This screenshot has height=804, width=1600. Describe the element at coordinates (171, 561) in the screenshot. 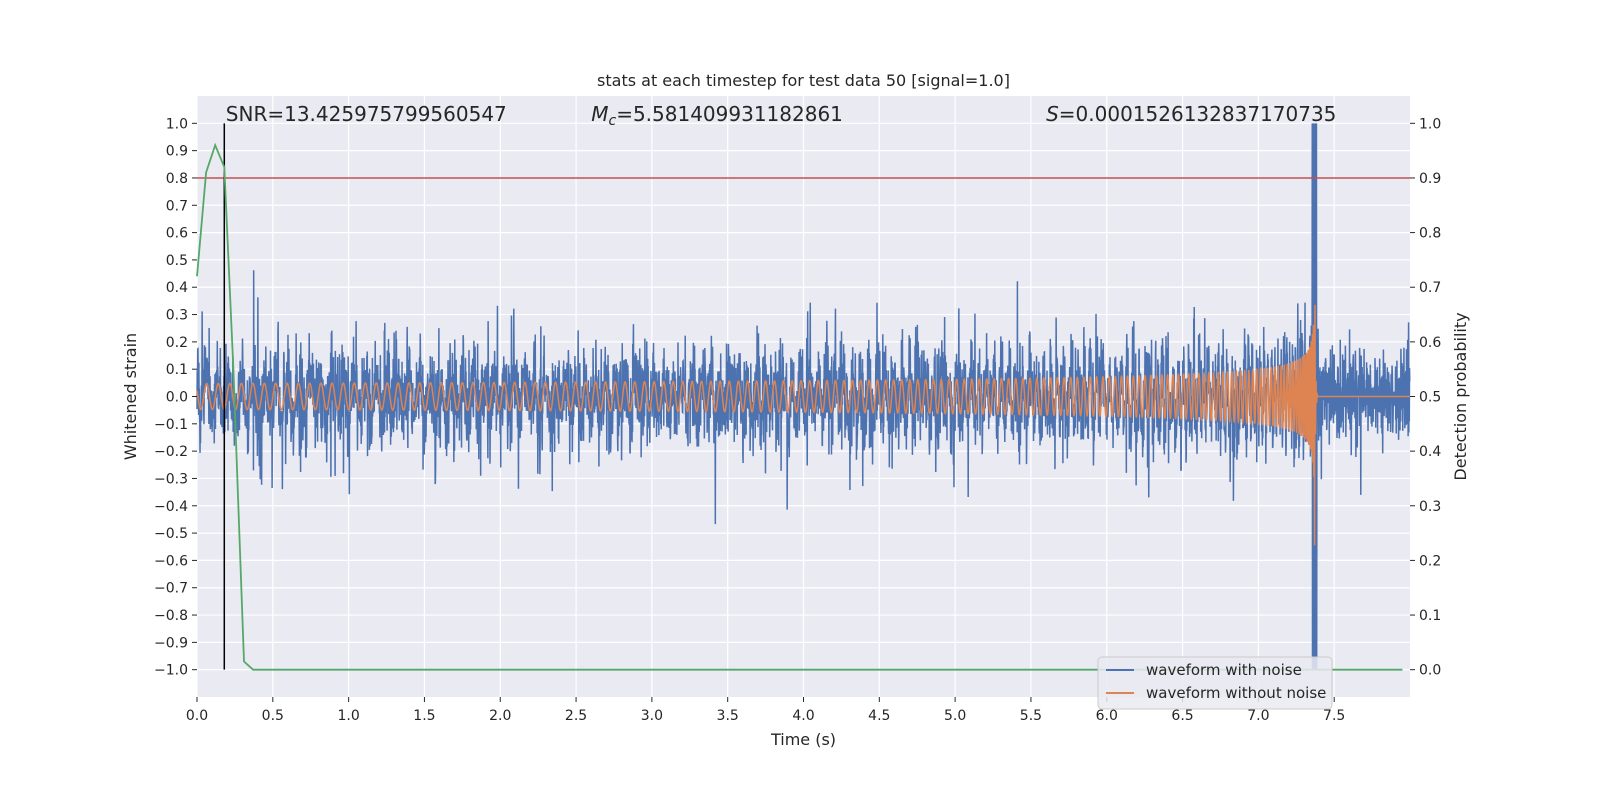

I see `y-left-tick-label: −0.6` at that location.